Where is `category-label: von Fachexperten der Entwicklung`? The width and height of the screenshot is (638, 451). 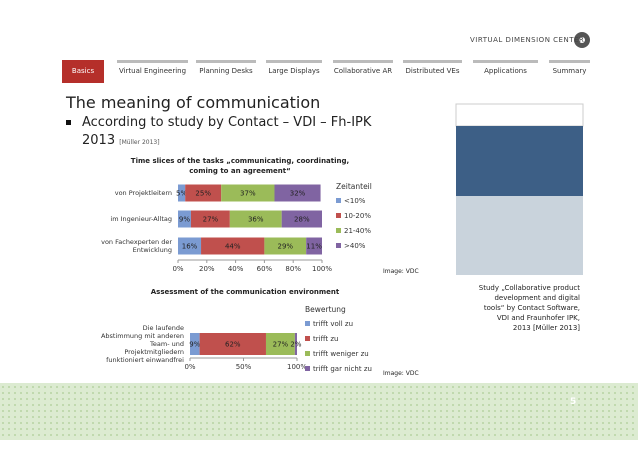 category-label: von Fachexperten der Entwicklung is located at coordinates (136, 246).